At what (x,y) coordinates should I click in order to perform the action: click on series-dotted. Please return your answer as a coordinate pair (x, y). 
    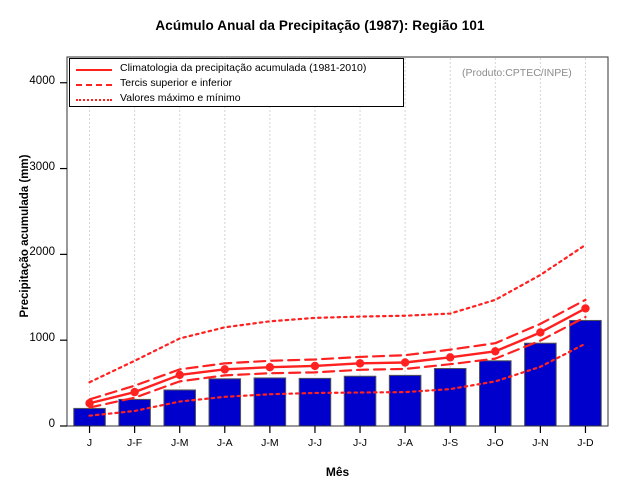
    Looking at the image, I should click on (337, 379).